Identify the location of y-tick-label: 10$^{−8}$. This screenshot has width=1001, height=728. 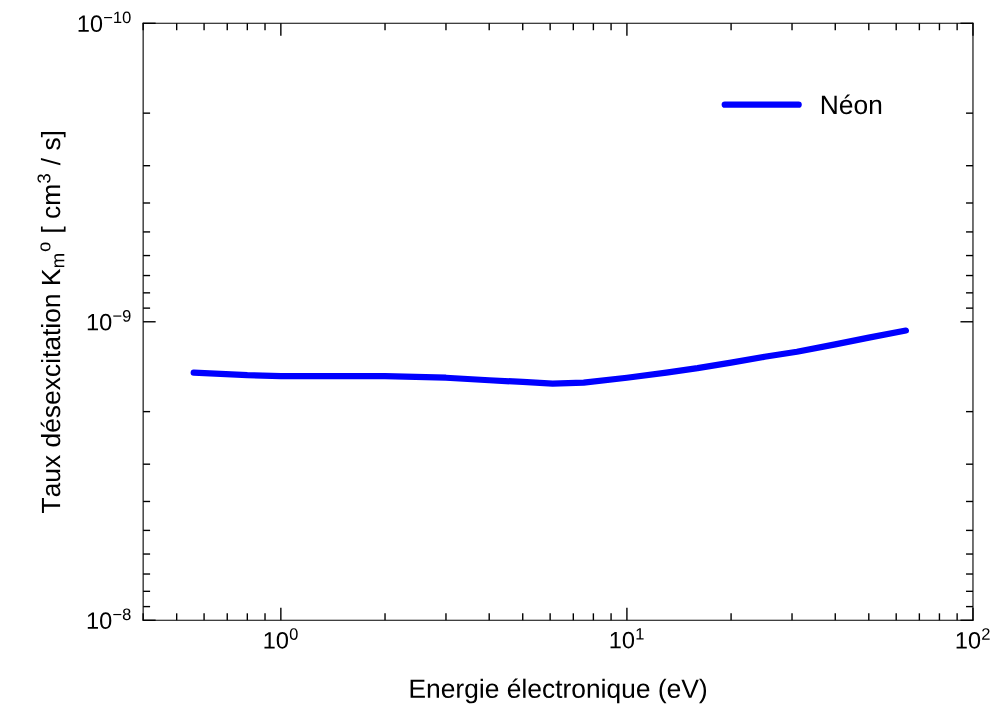
(109, 619).